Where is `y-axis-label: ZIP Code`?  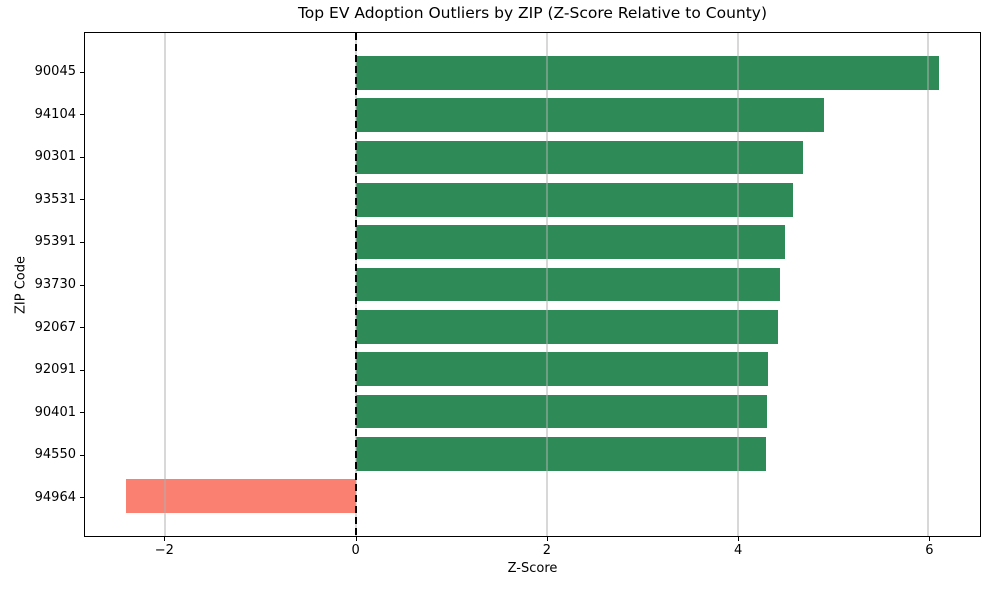
y-axis-label: ZIP Code is located at coordinates (21, 285).